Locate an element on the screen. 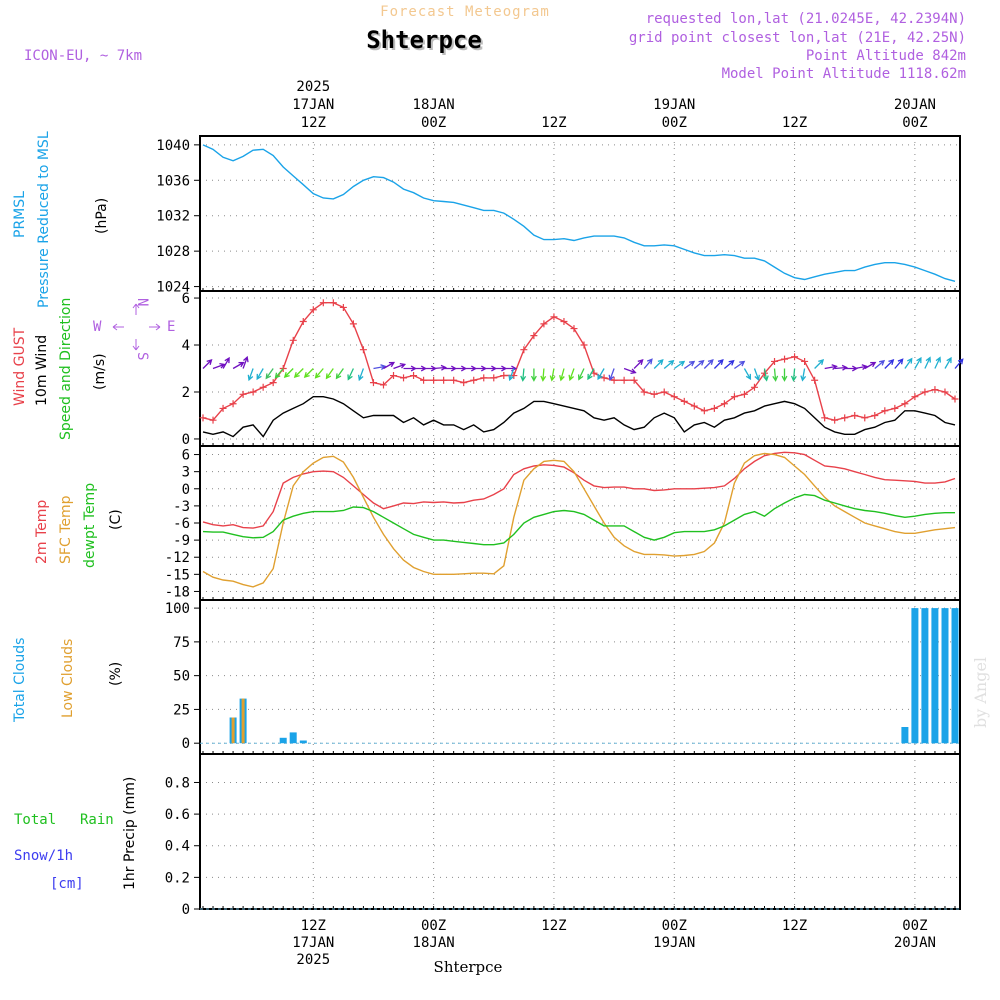 This screenshot has height=1000, width=1000. y-tick-label: 1024 is located at coordinates (173, 288).